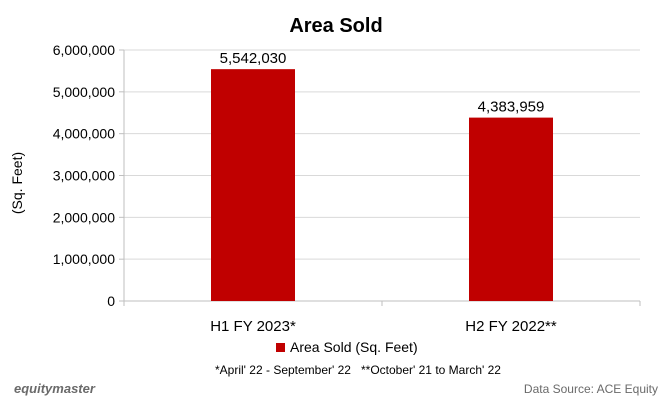 This screenshot has width=672, height=408. What do you see at coordinates (335, 26) in the screenshot?
I see `chart-title: Area Sold` at bounding box center [335, 26].